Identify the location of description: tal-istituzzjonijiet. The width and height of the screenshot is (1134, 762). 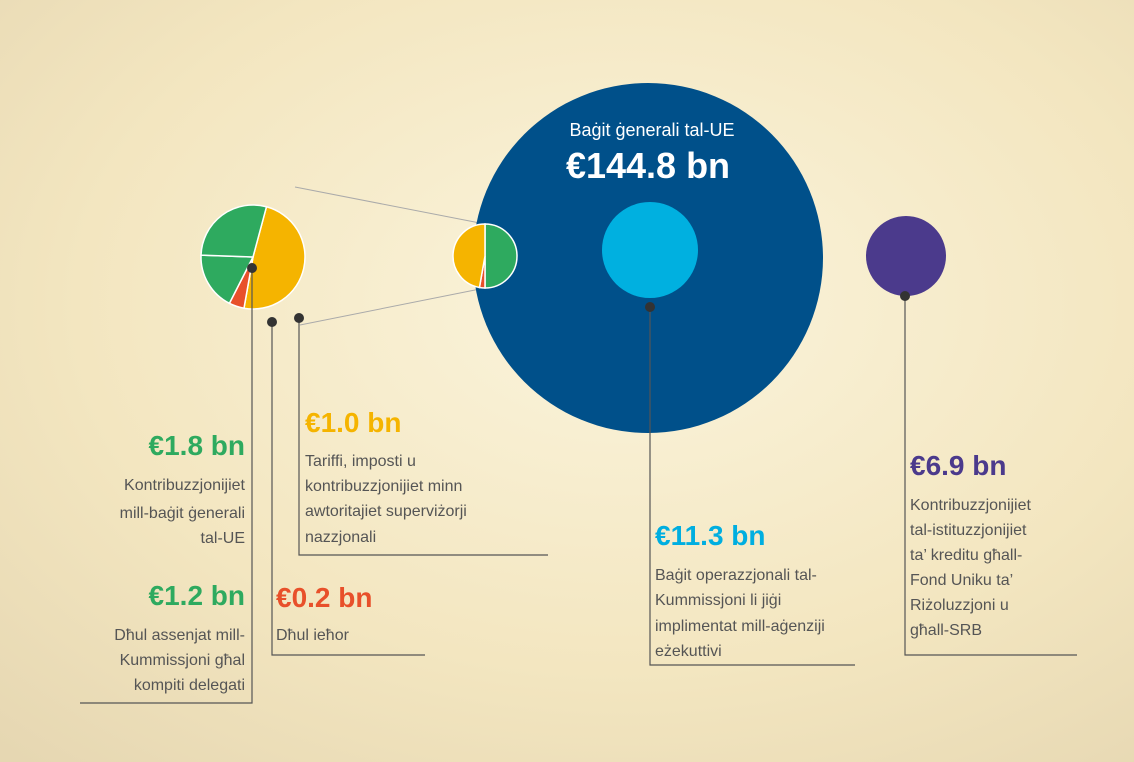
(968, 530).